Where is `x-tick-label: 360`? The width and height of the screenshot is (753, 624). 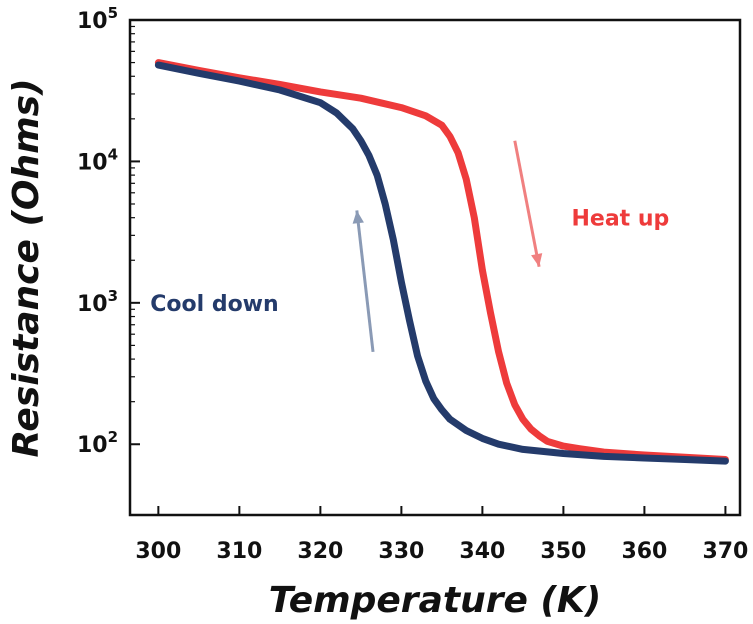 x-tick-label: 360 is located at coordinates (644, 551).